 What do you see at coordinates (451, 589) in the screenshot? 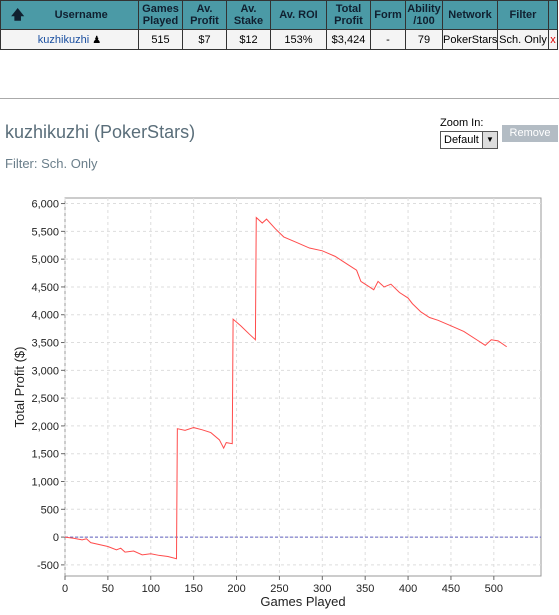
I see `x-tick-label: 450` at bounding box center [451, 589].